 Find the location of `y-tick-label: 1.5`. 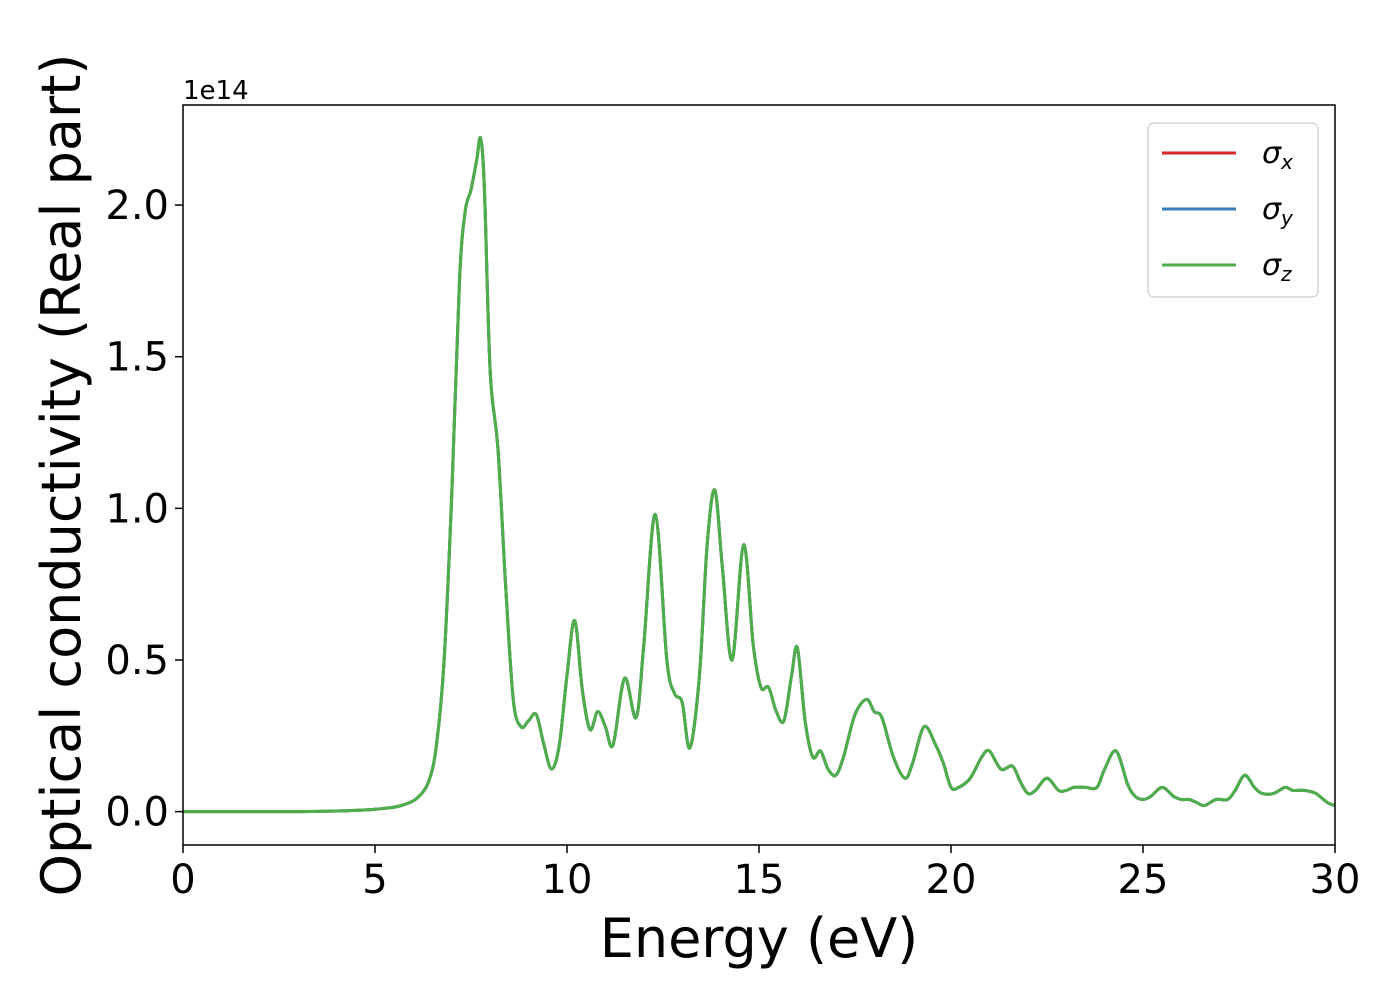

y-tick-label: 1.5 is located at coordinates (137, 358).